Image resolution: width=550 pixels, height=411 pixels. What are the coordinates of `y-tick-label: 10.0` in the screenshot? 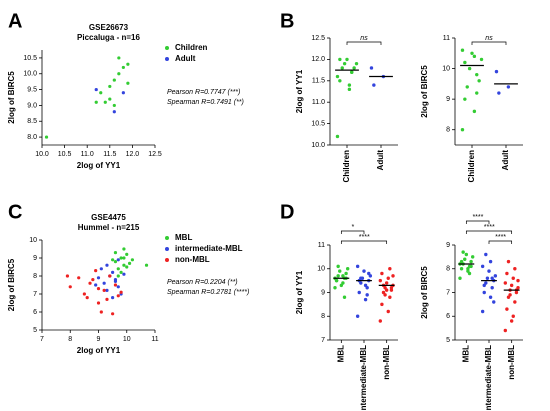 It's located at (318, 145).